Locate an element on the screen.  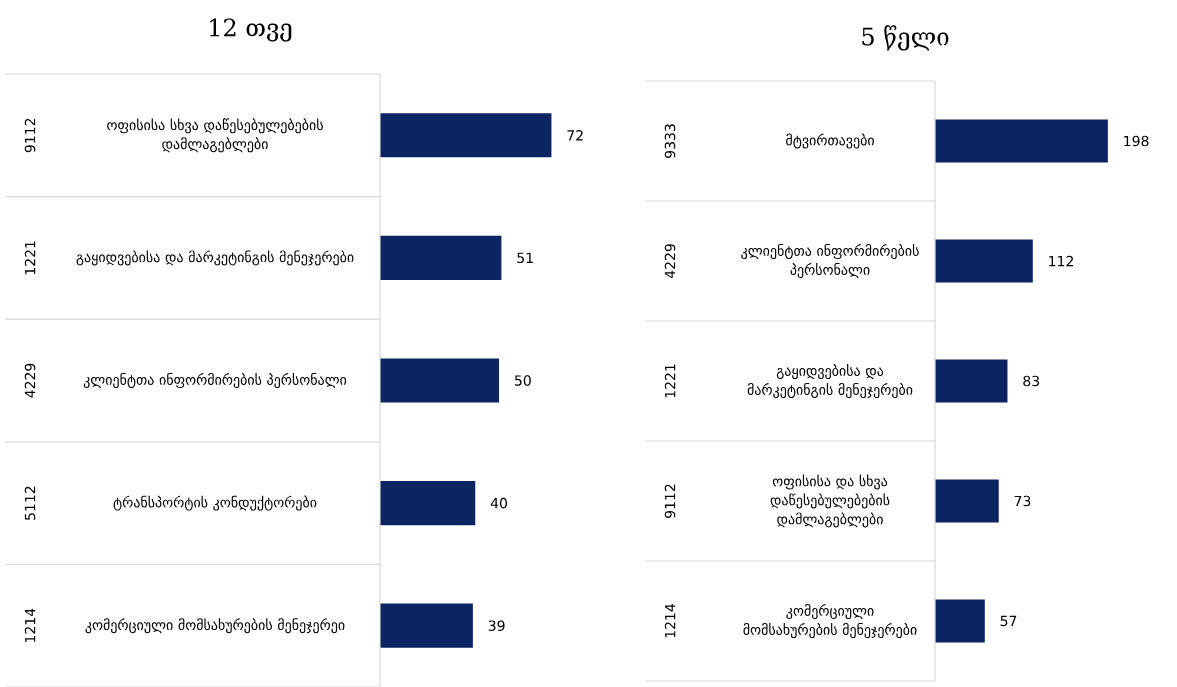
data-label: 50 is located at coordinates (523, 380).